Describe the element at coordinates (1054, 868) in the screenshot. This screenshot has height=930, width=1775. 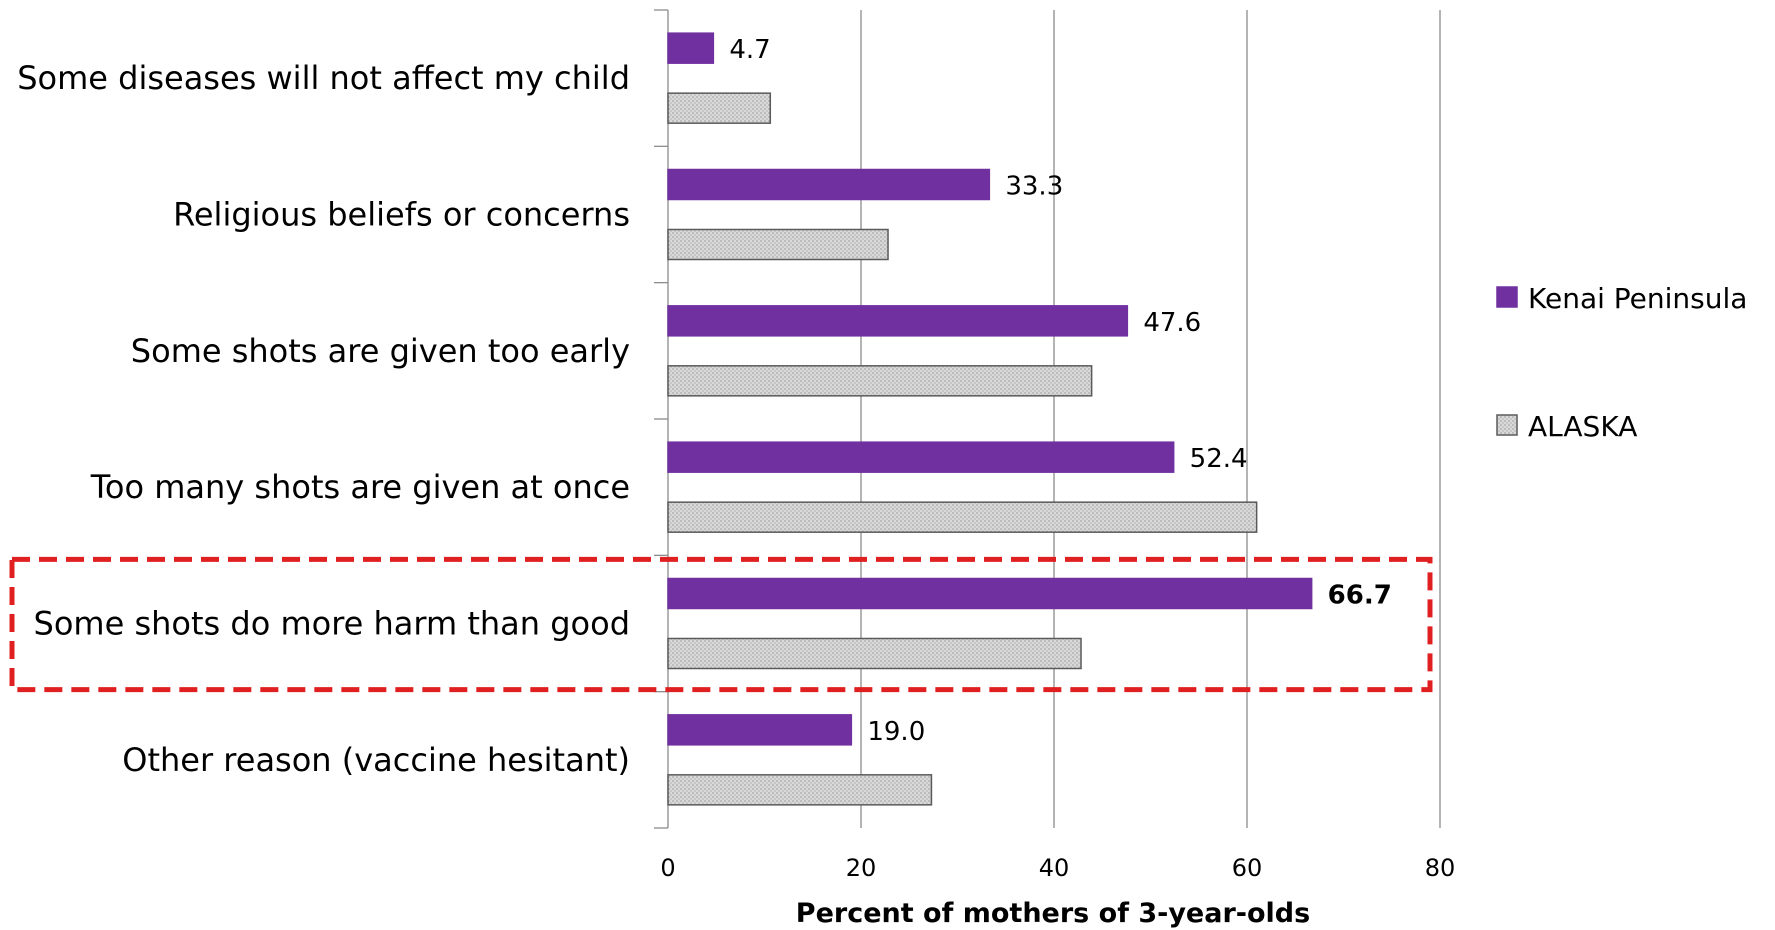
I see `x-tick-label: 40` at that location.